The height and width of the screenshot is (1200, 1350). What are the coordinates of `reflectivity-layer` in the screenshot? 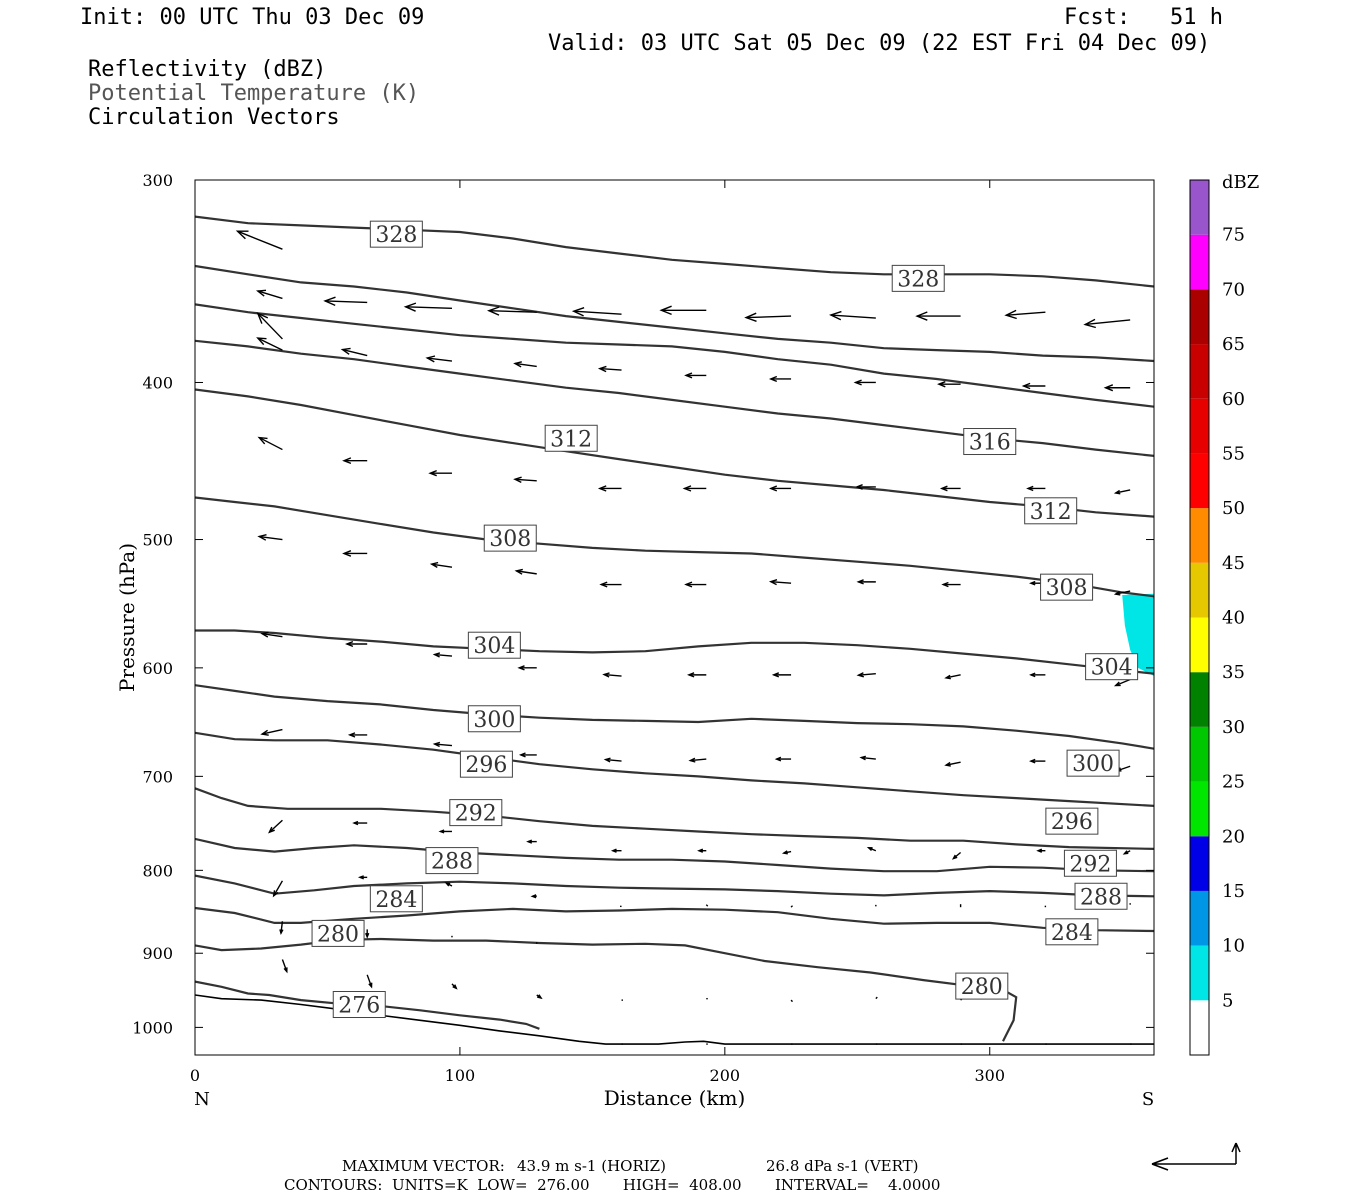 It's located at (1138, 634).